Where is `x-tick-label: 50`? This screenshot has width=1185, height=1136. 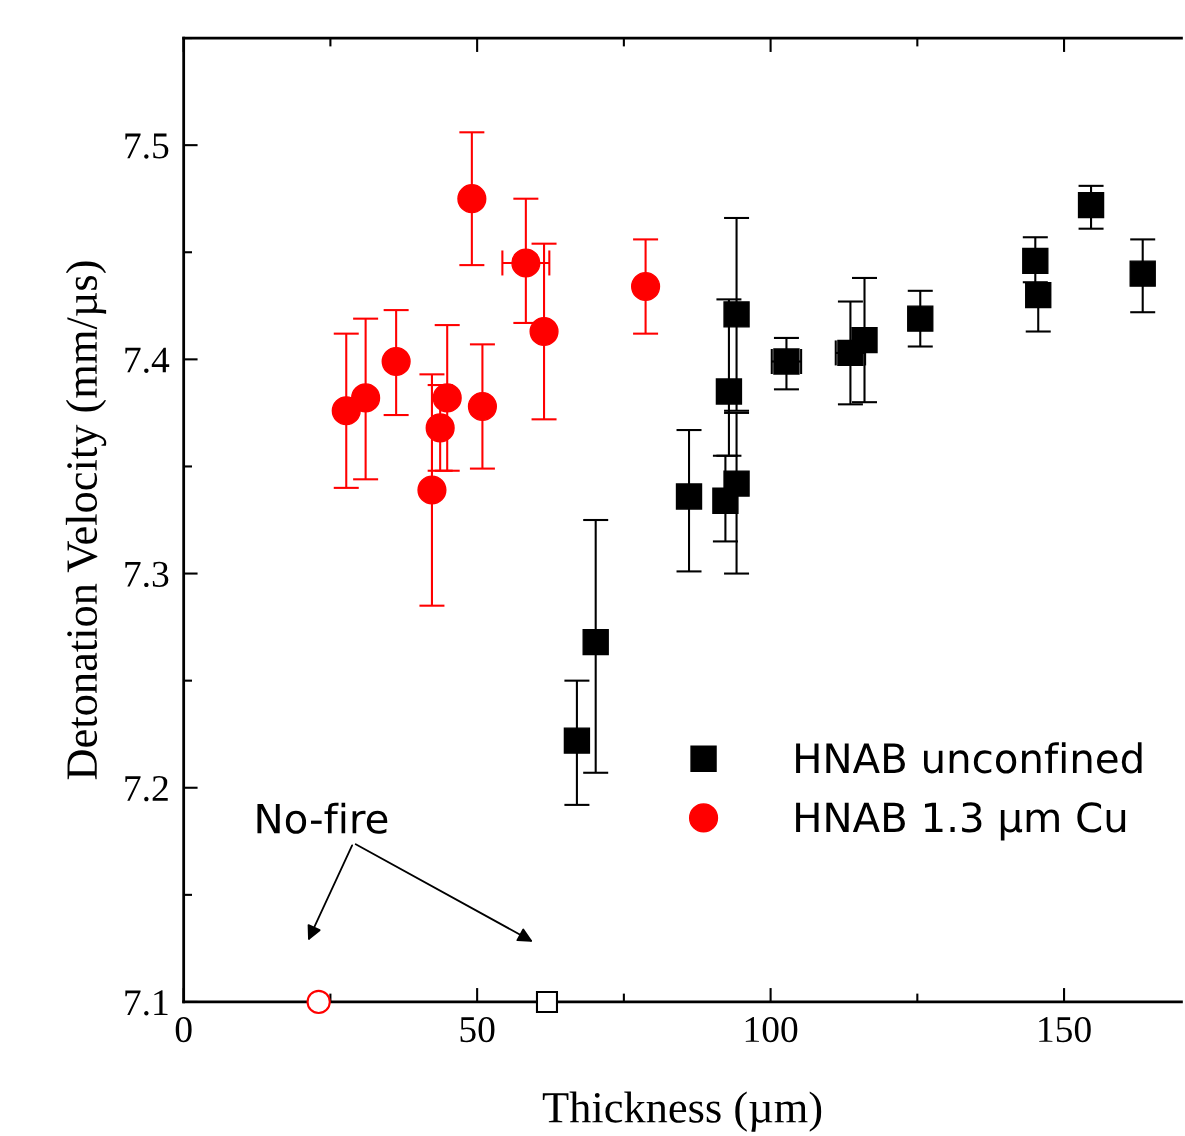 x-tick-label: 50 is located at coordinates (477, 1029).